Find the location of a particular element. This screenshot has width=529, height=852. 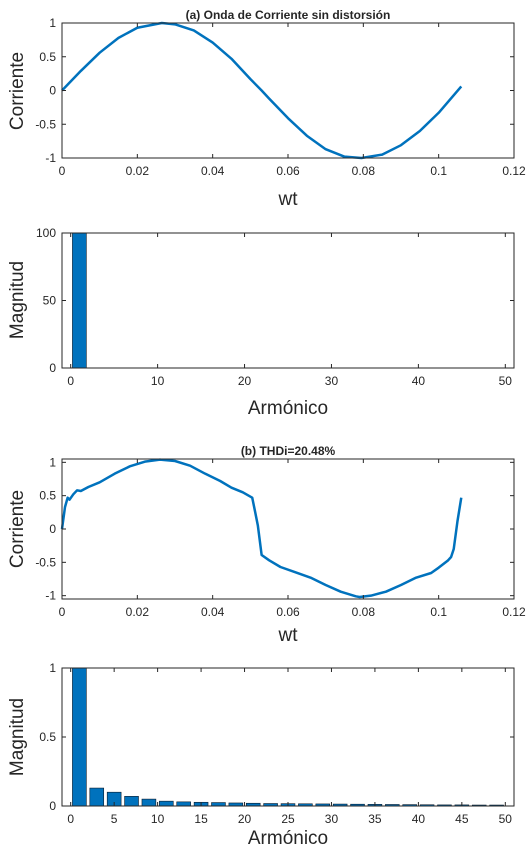

chart-b-x-axis-label: wt is located at coordinates (288, 635).